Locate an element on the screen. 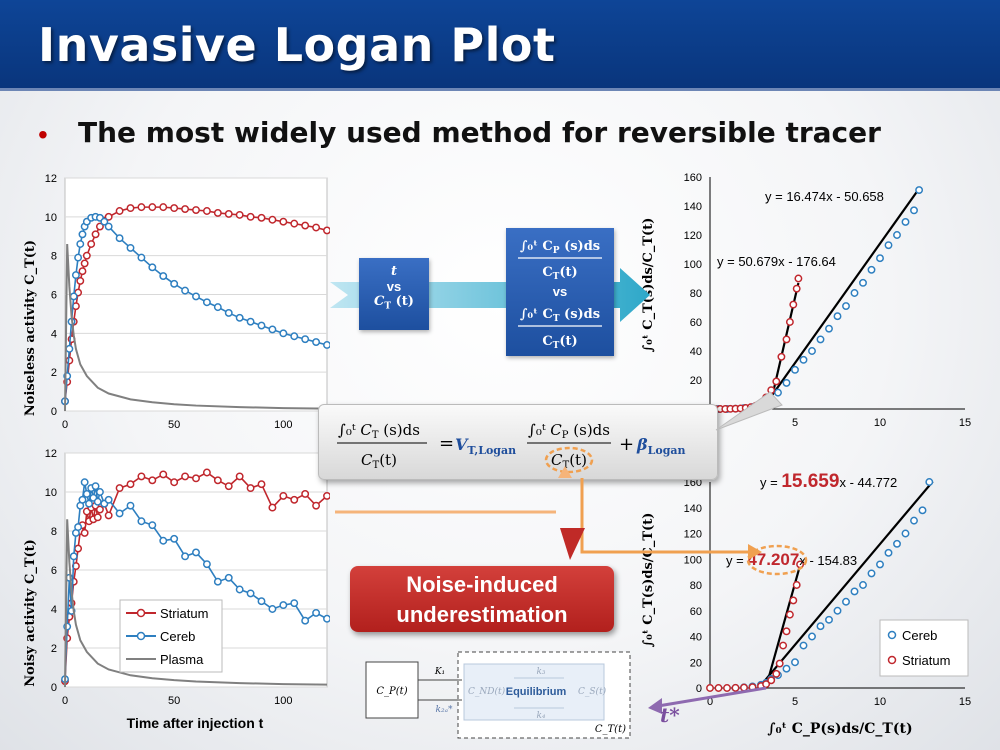 The image size is (1000, 750). y-tick-label: 100 is located at coordinates (693, 560).